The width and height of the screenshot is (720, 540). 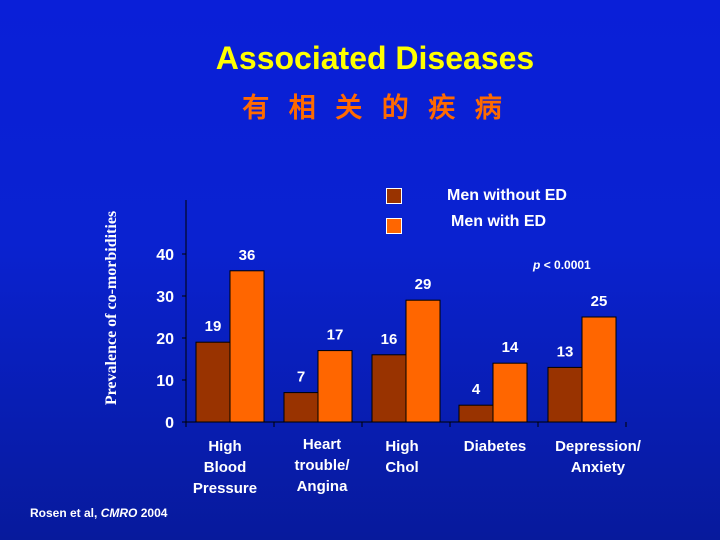 What do you see at coordinates (476, 389) in the screenshot?
I see `bar-value-label: 4` at bounding box center [476, 389].